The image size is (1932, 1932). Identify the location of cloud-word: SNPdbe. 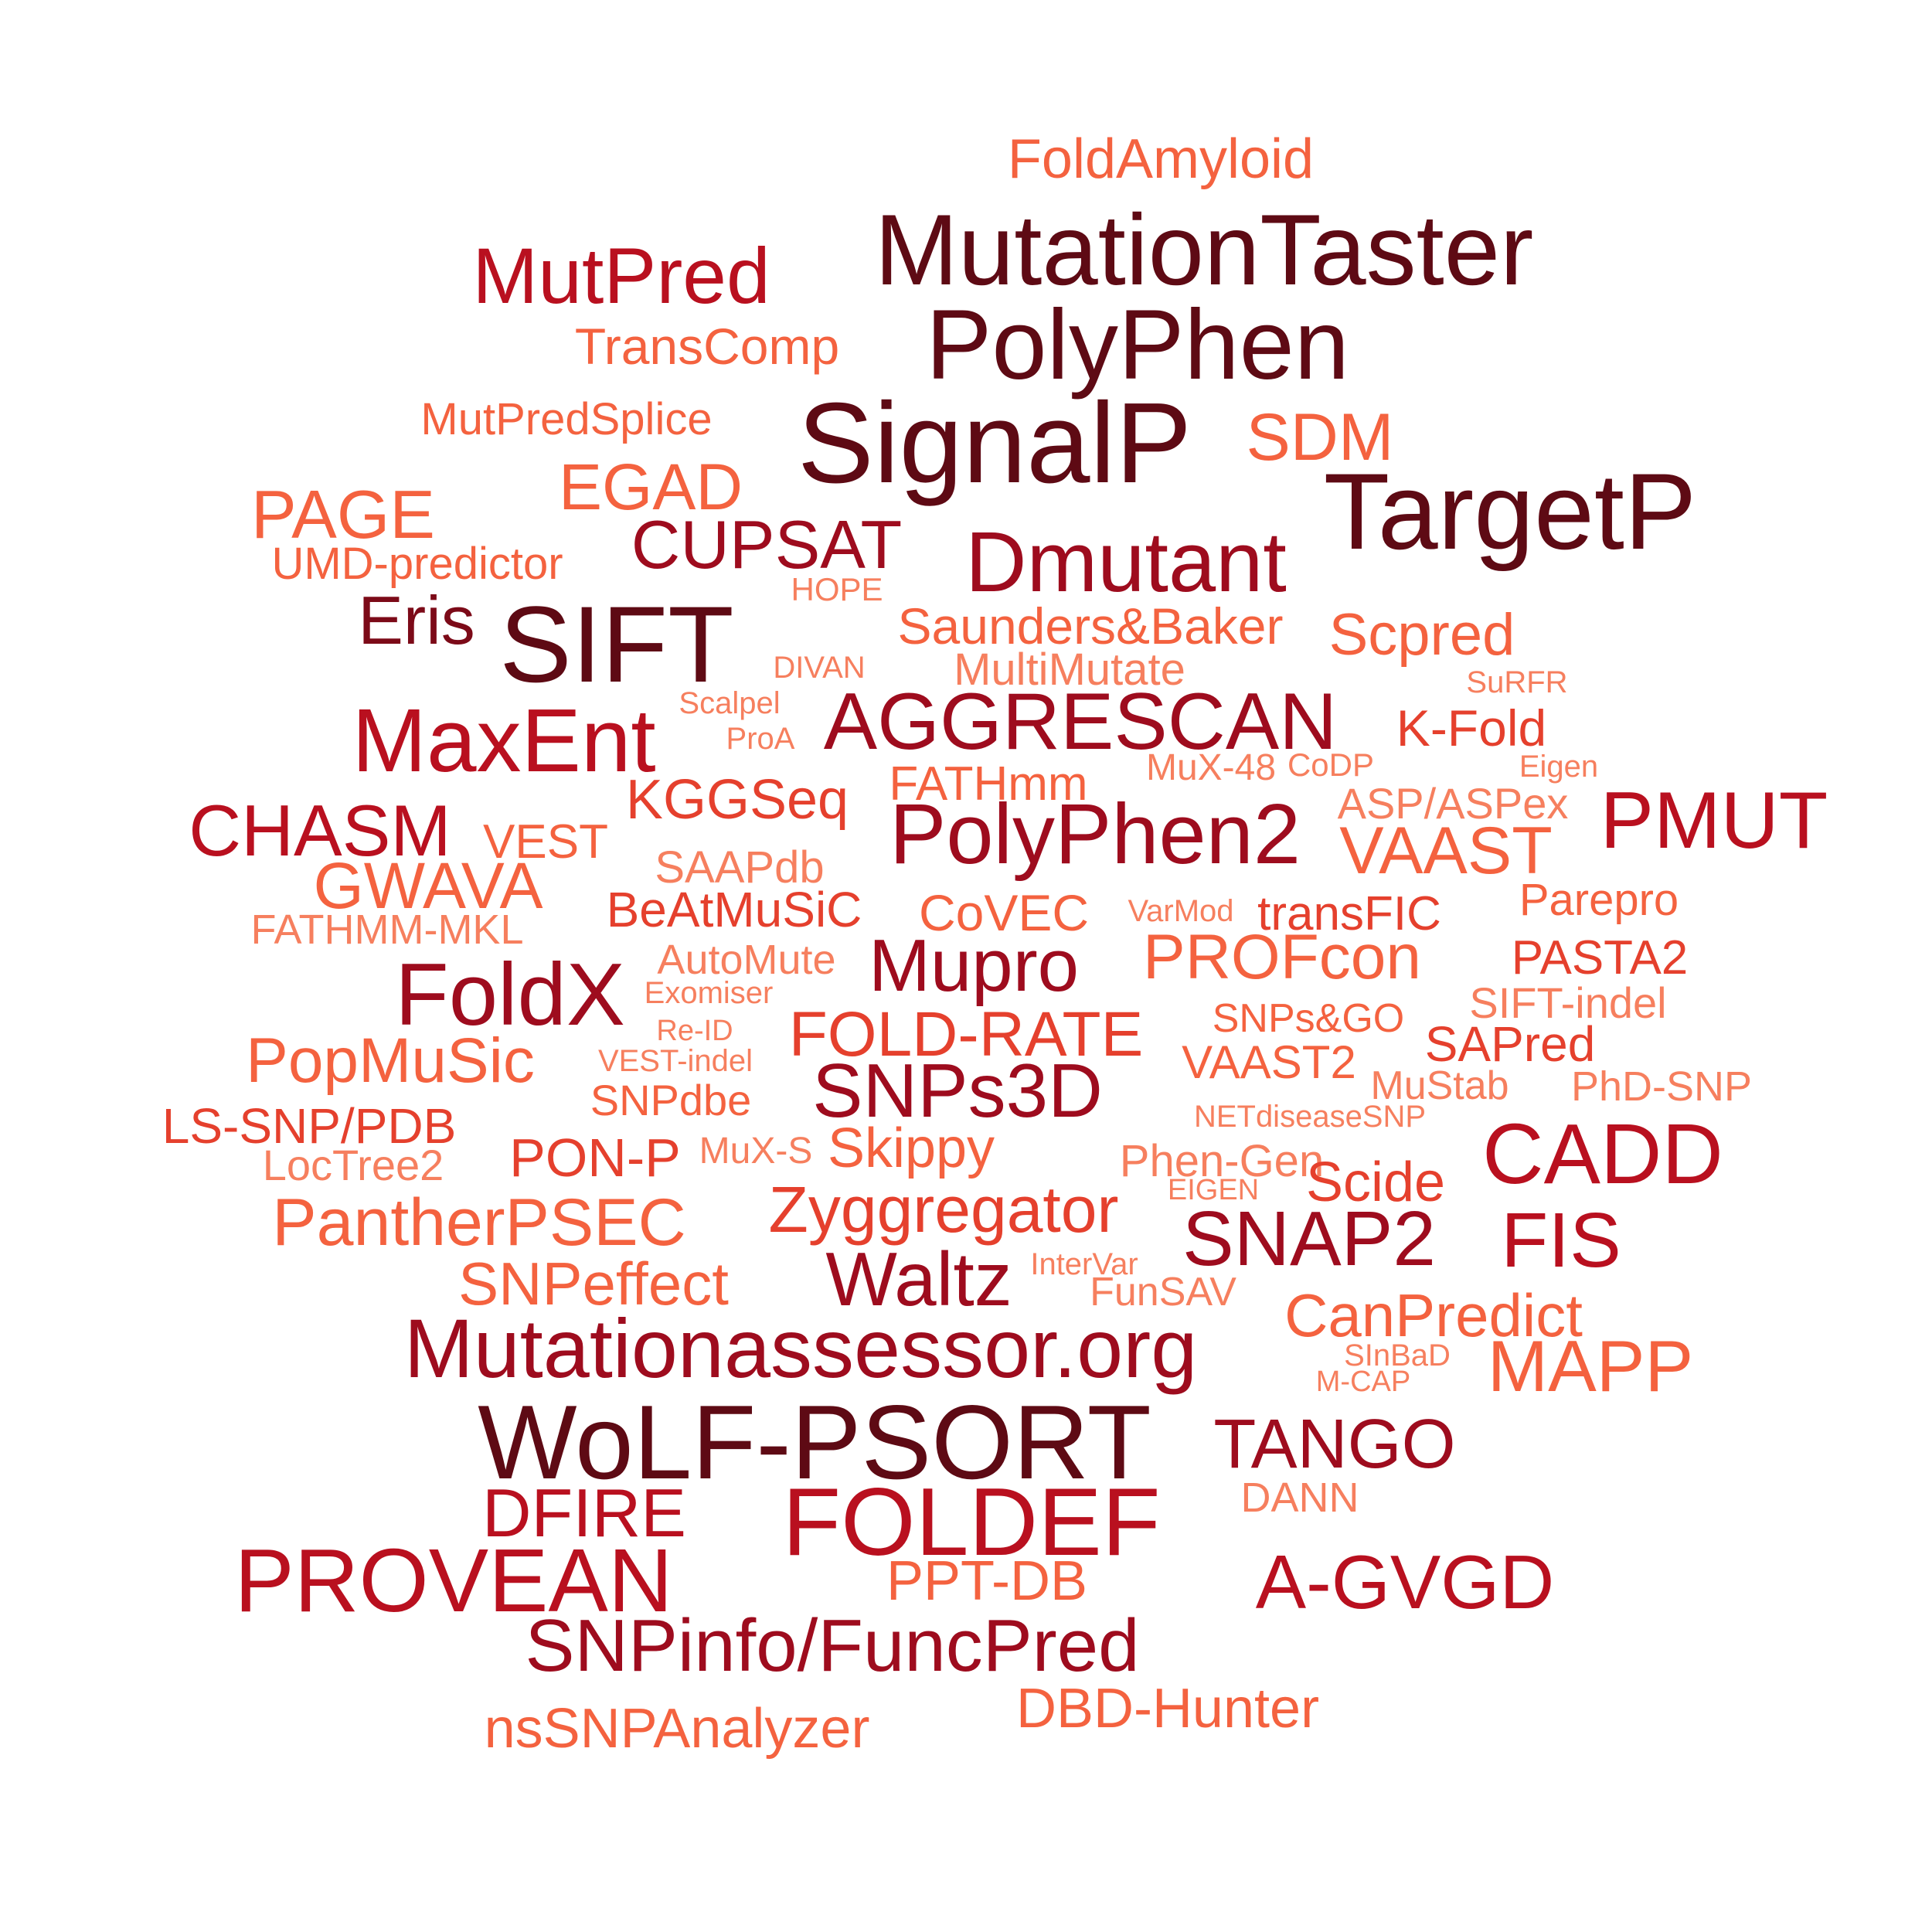
(671, 1100).